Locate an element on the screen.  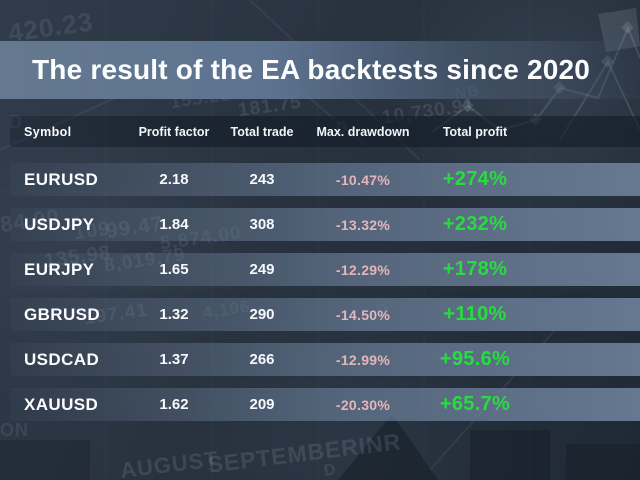
symbol-cell: USDCAD is located at coordinates (62, 359).